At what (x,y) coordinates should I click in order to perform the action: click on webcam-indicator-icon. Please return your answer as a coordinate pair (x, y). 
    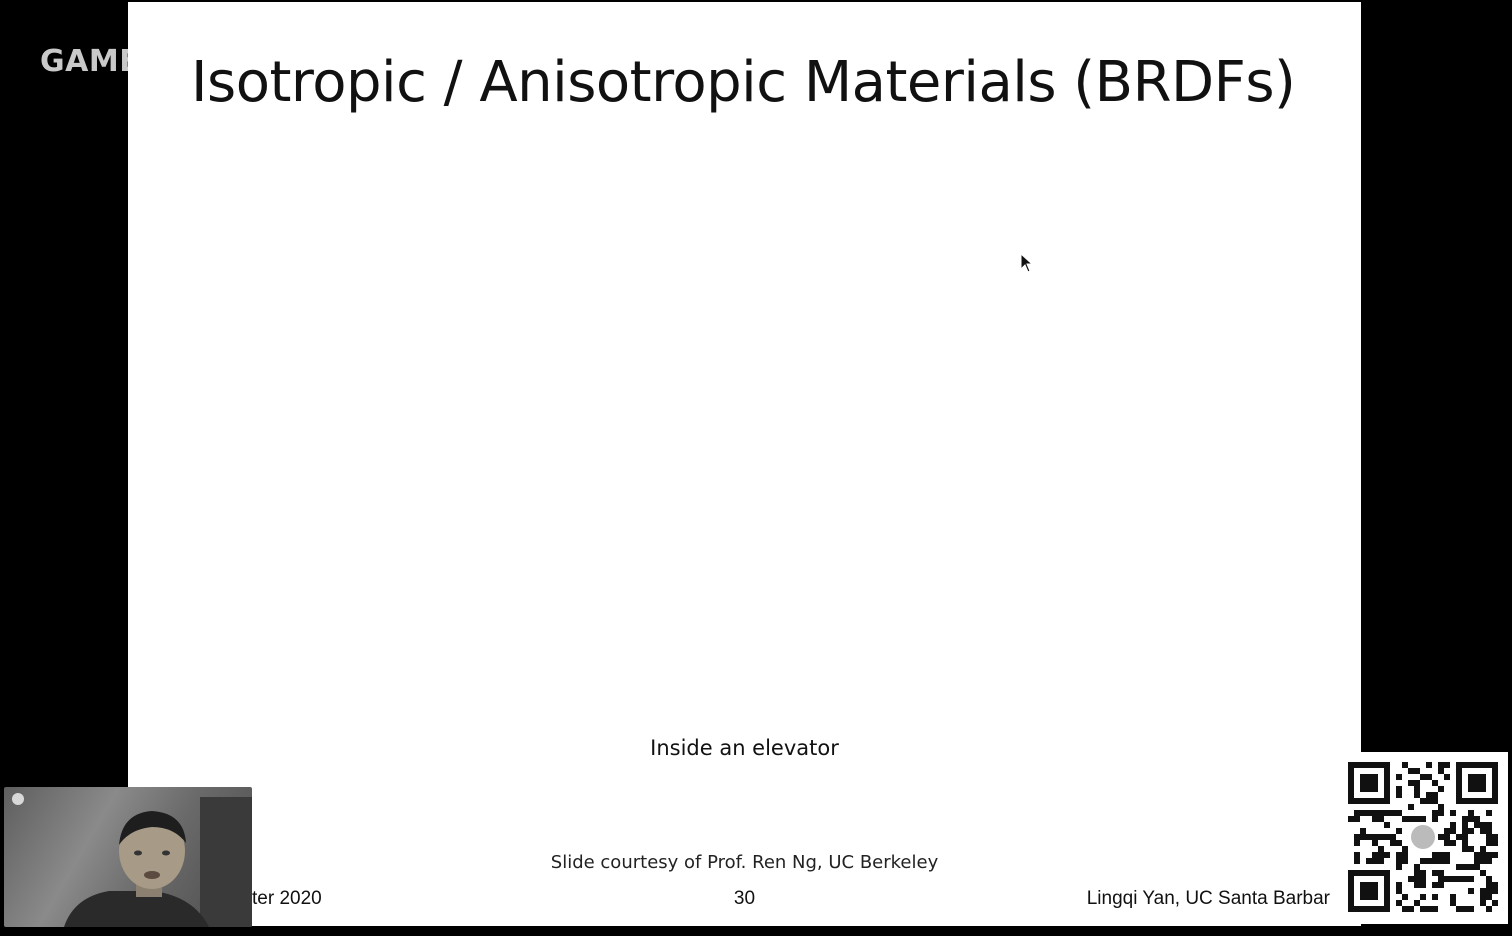
    Looking at the image, I should click on (18, 799).